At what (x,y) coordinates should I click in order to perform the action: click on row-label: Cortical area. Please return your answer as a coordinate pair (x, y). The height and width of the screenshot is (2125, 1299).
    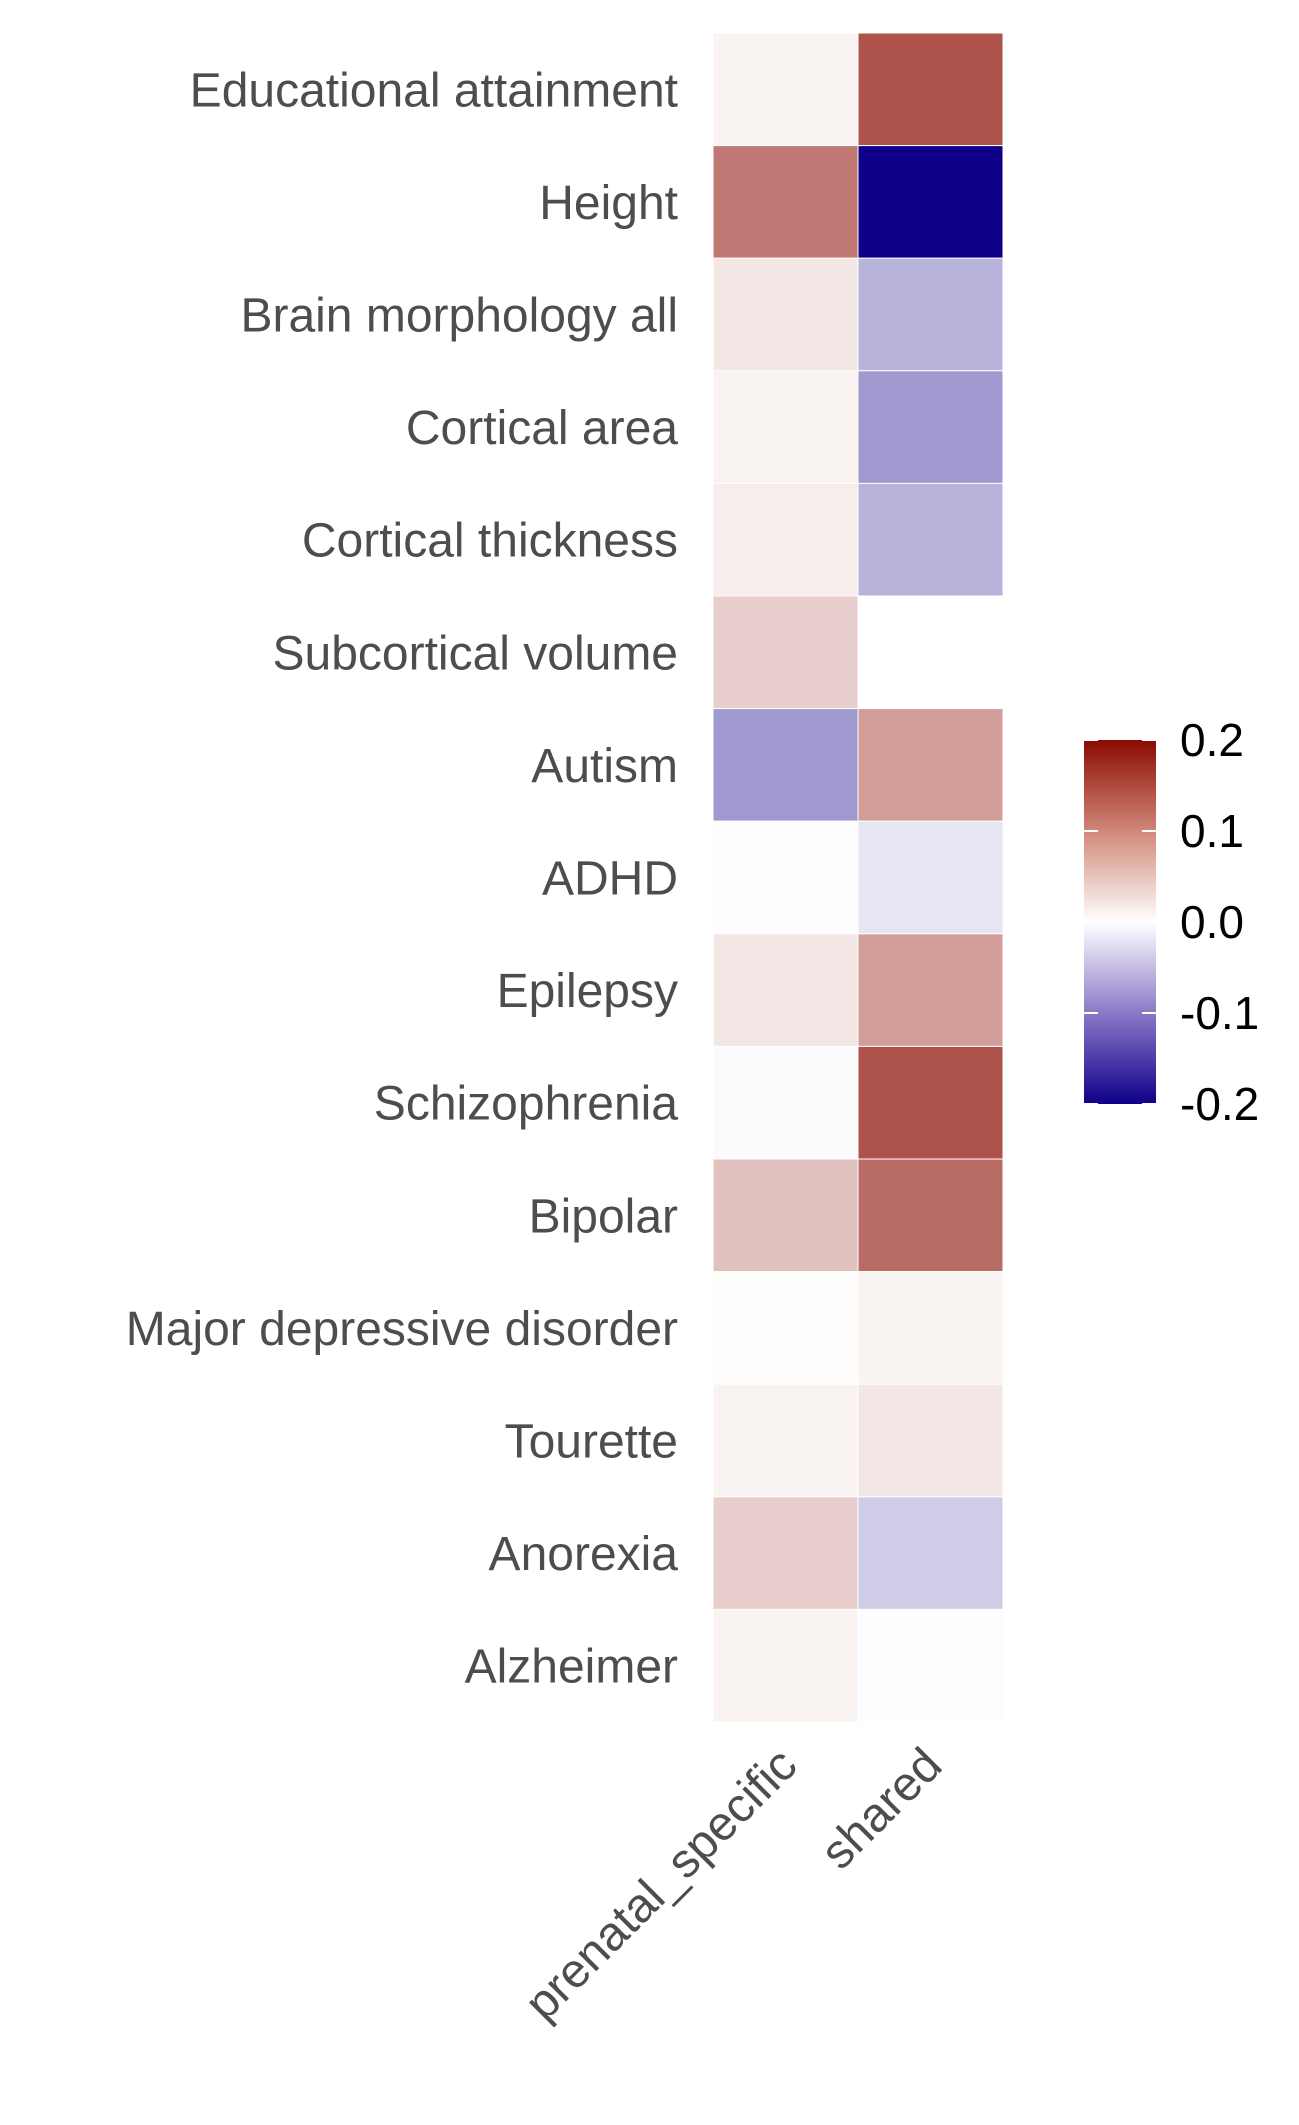
    Looking at the image, I should click on (542, 428).